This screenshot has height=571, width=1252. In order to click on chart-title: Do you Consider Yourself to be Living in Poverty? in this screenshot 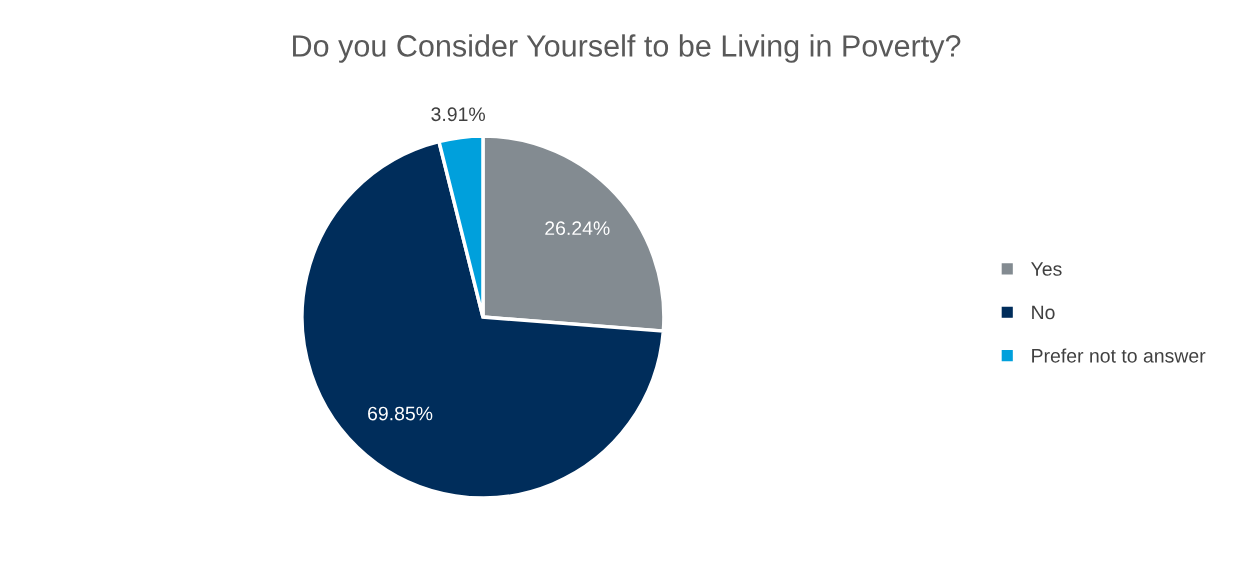, I will do `click(627, 48)`.